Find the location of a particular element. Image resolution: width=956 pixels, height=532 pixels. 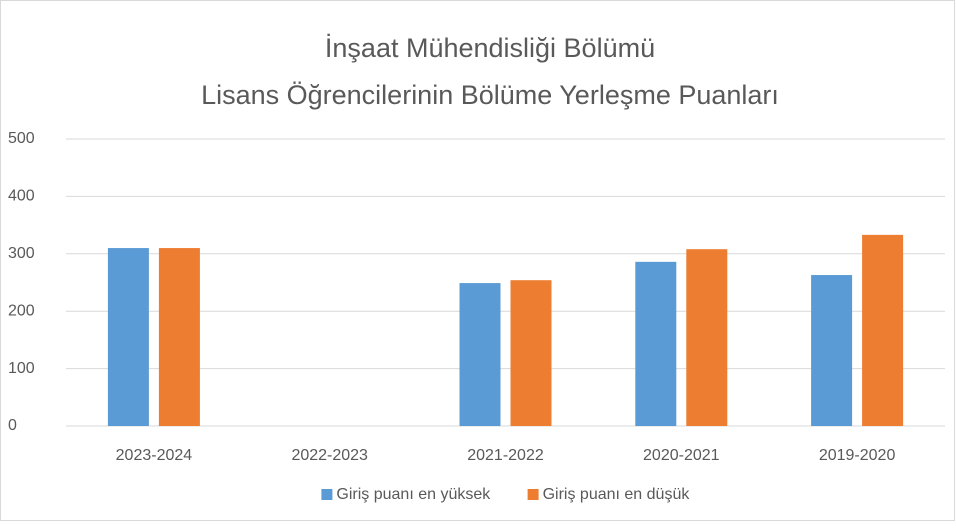

y-tick-label: 200 is located at coordinates (21, 310).